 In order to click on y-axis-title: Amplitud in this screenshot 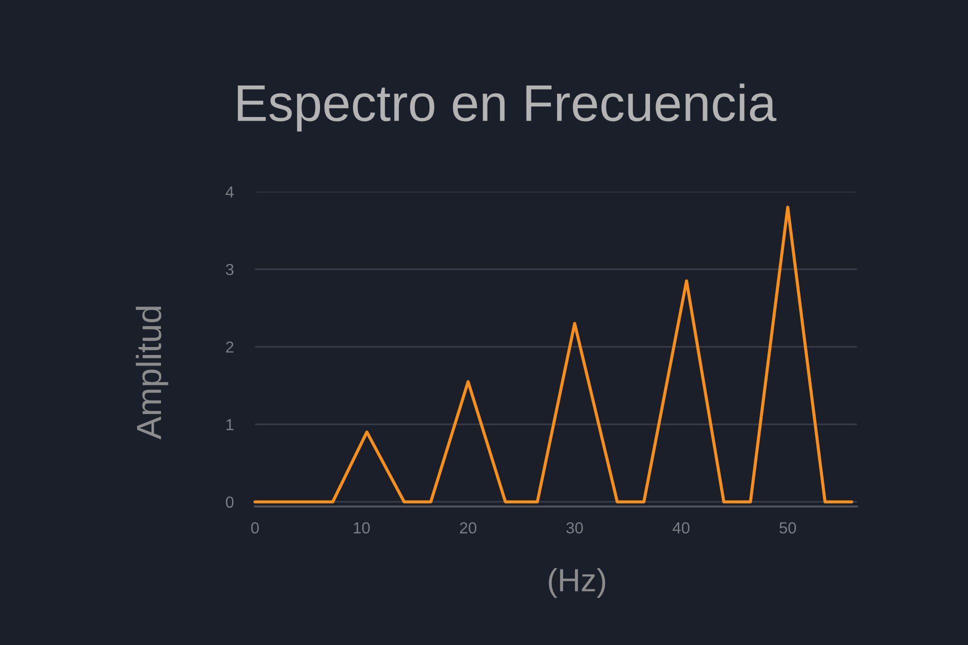, I will do `click(152, 373)`.